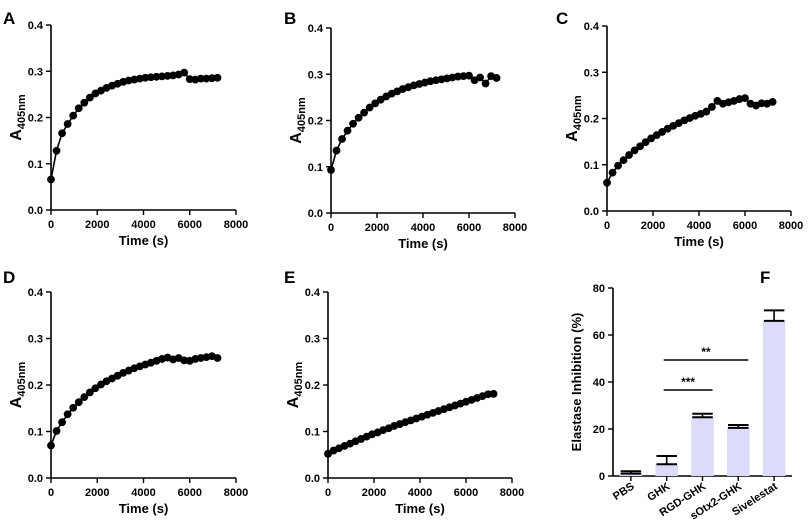 This screenshot has width=809, height=526. I want to click on significance-label: **, so click(706, 352).